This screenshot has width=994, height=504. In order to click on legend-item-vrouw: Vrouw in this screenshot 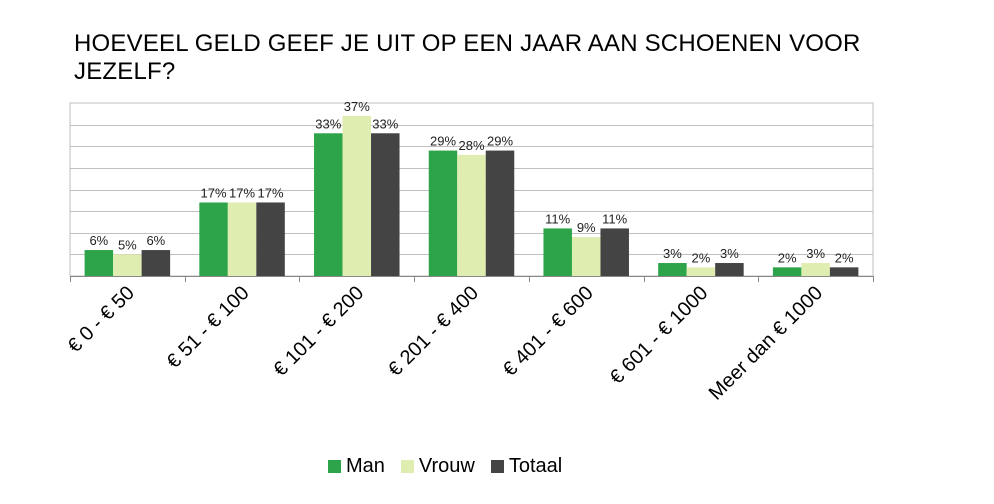, I will do `click(437, 466)`.